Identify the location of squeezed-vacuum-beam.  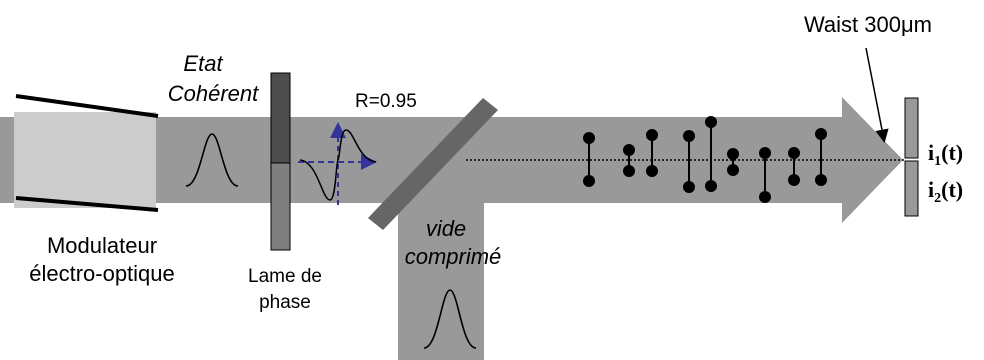
(441, 281).